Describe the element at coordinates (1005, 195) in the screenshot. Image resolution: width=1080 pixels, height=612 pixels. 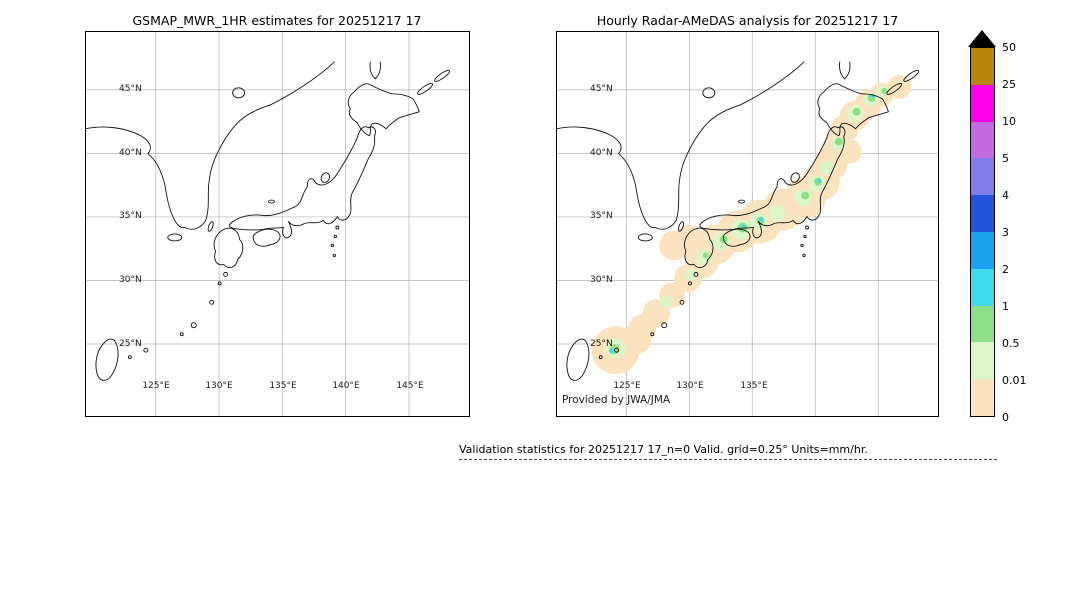
I see `colorbar-tick-label: 4` at that location.